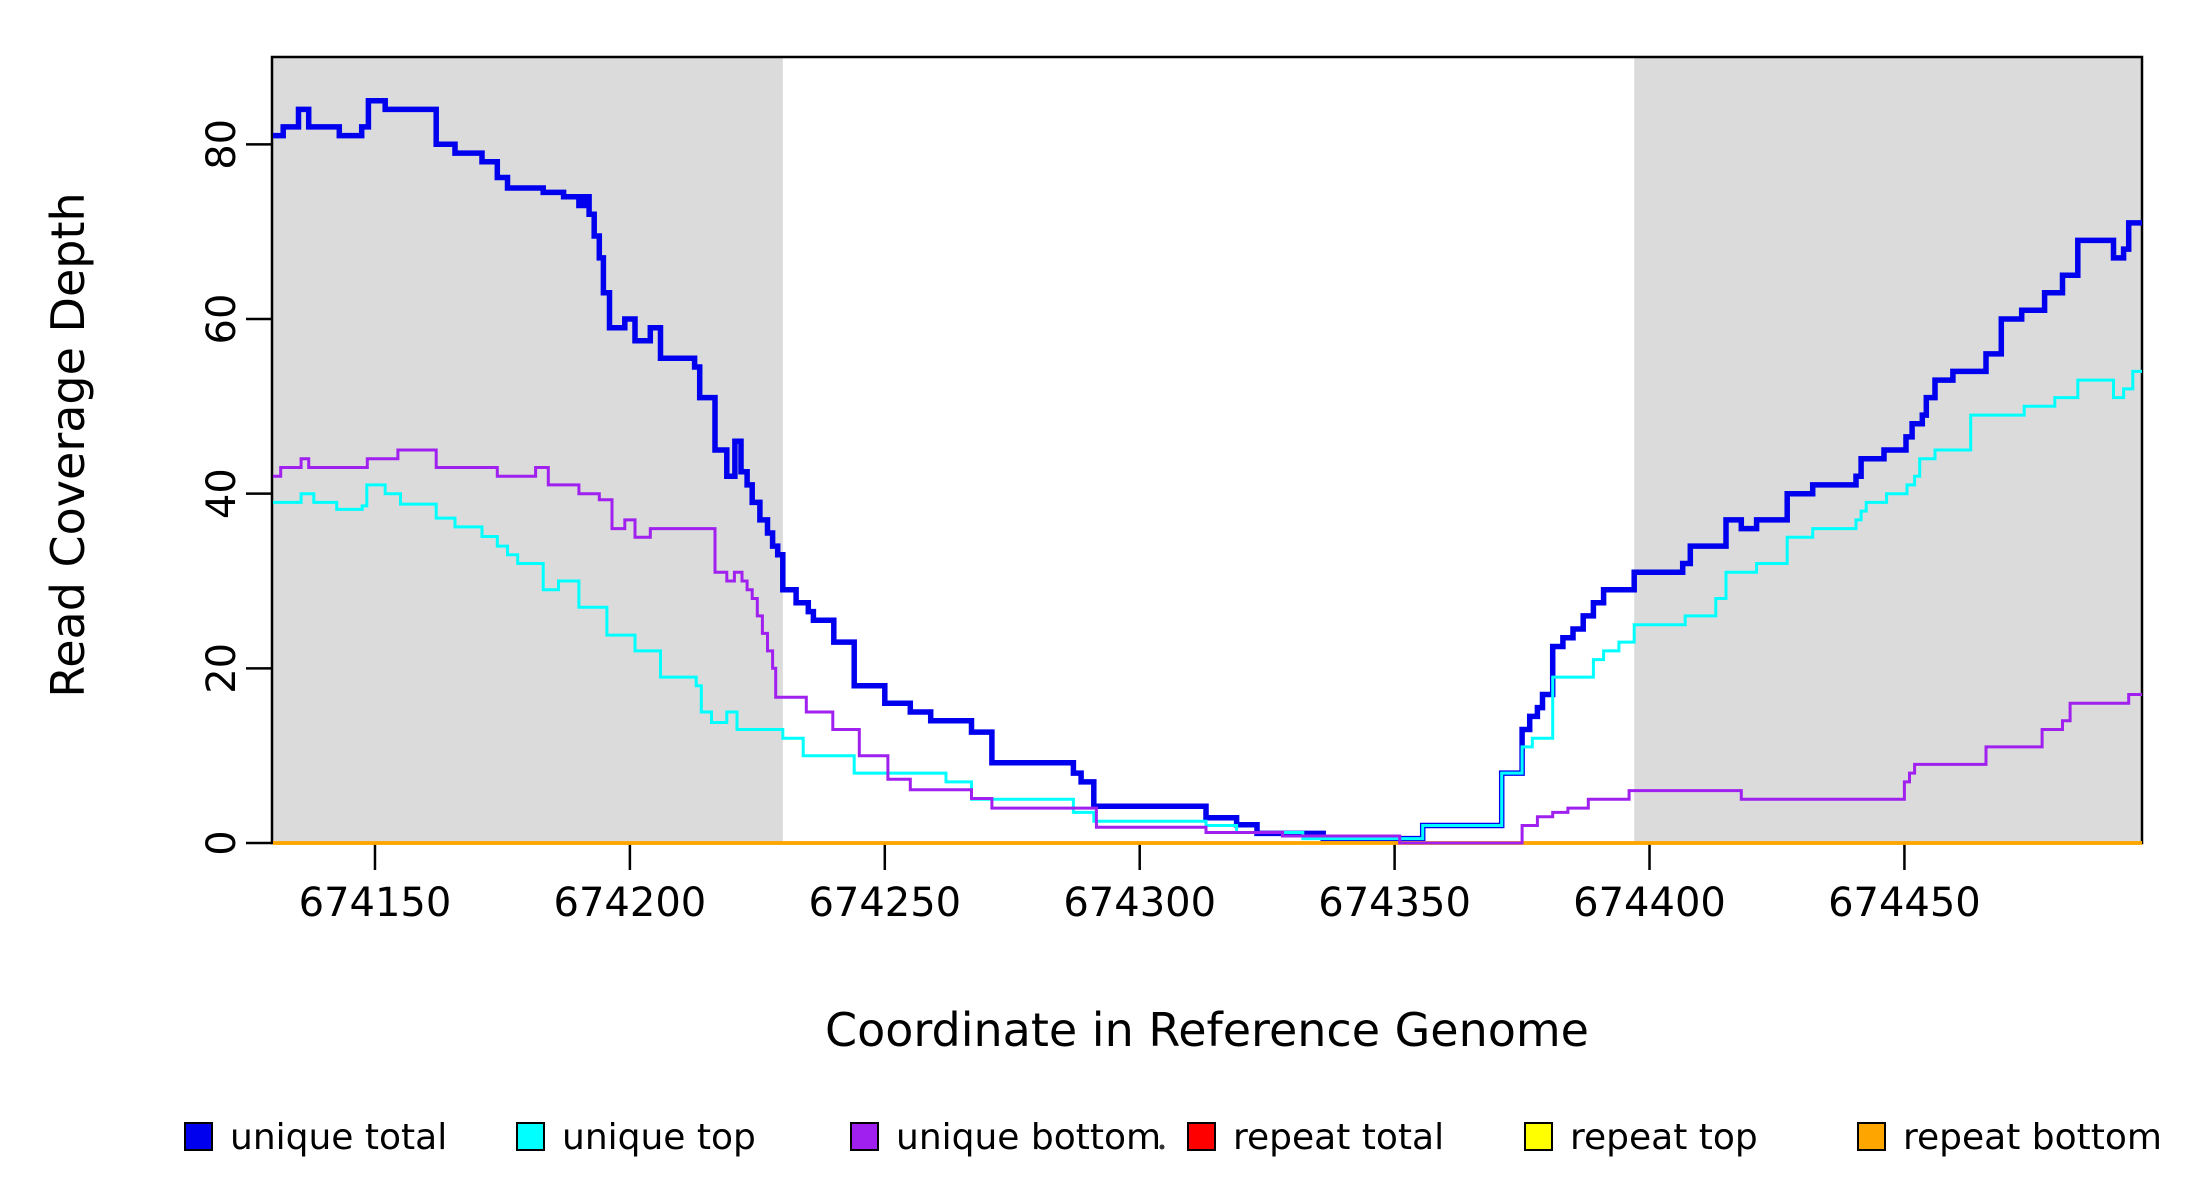 The width and height of the screenshot is (2200, 1200). Describe the element at coordinates (1538, 1136) in the screenshot. I see `legend-swatch-repeat-top` at that location.